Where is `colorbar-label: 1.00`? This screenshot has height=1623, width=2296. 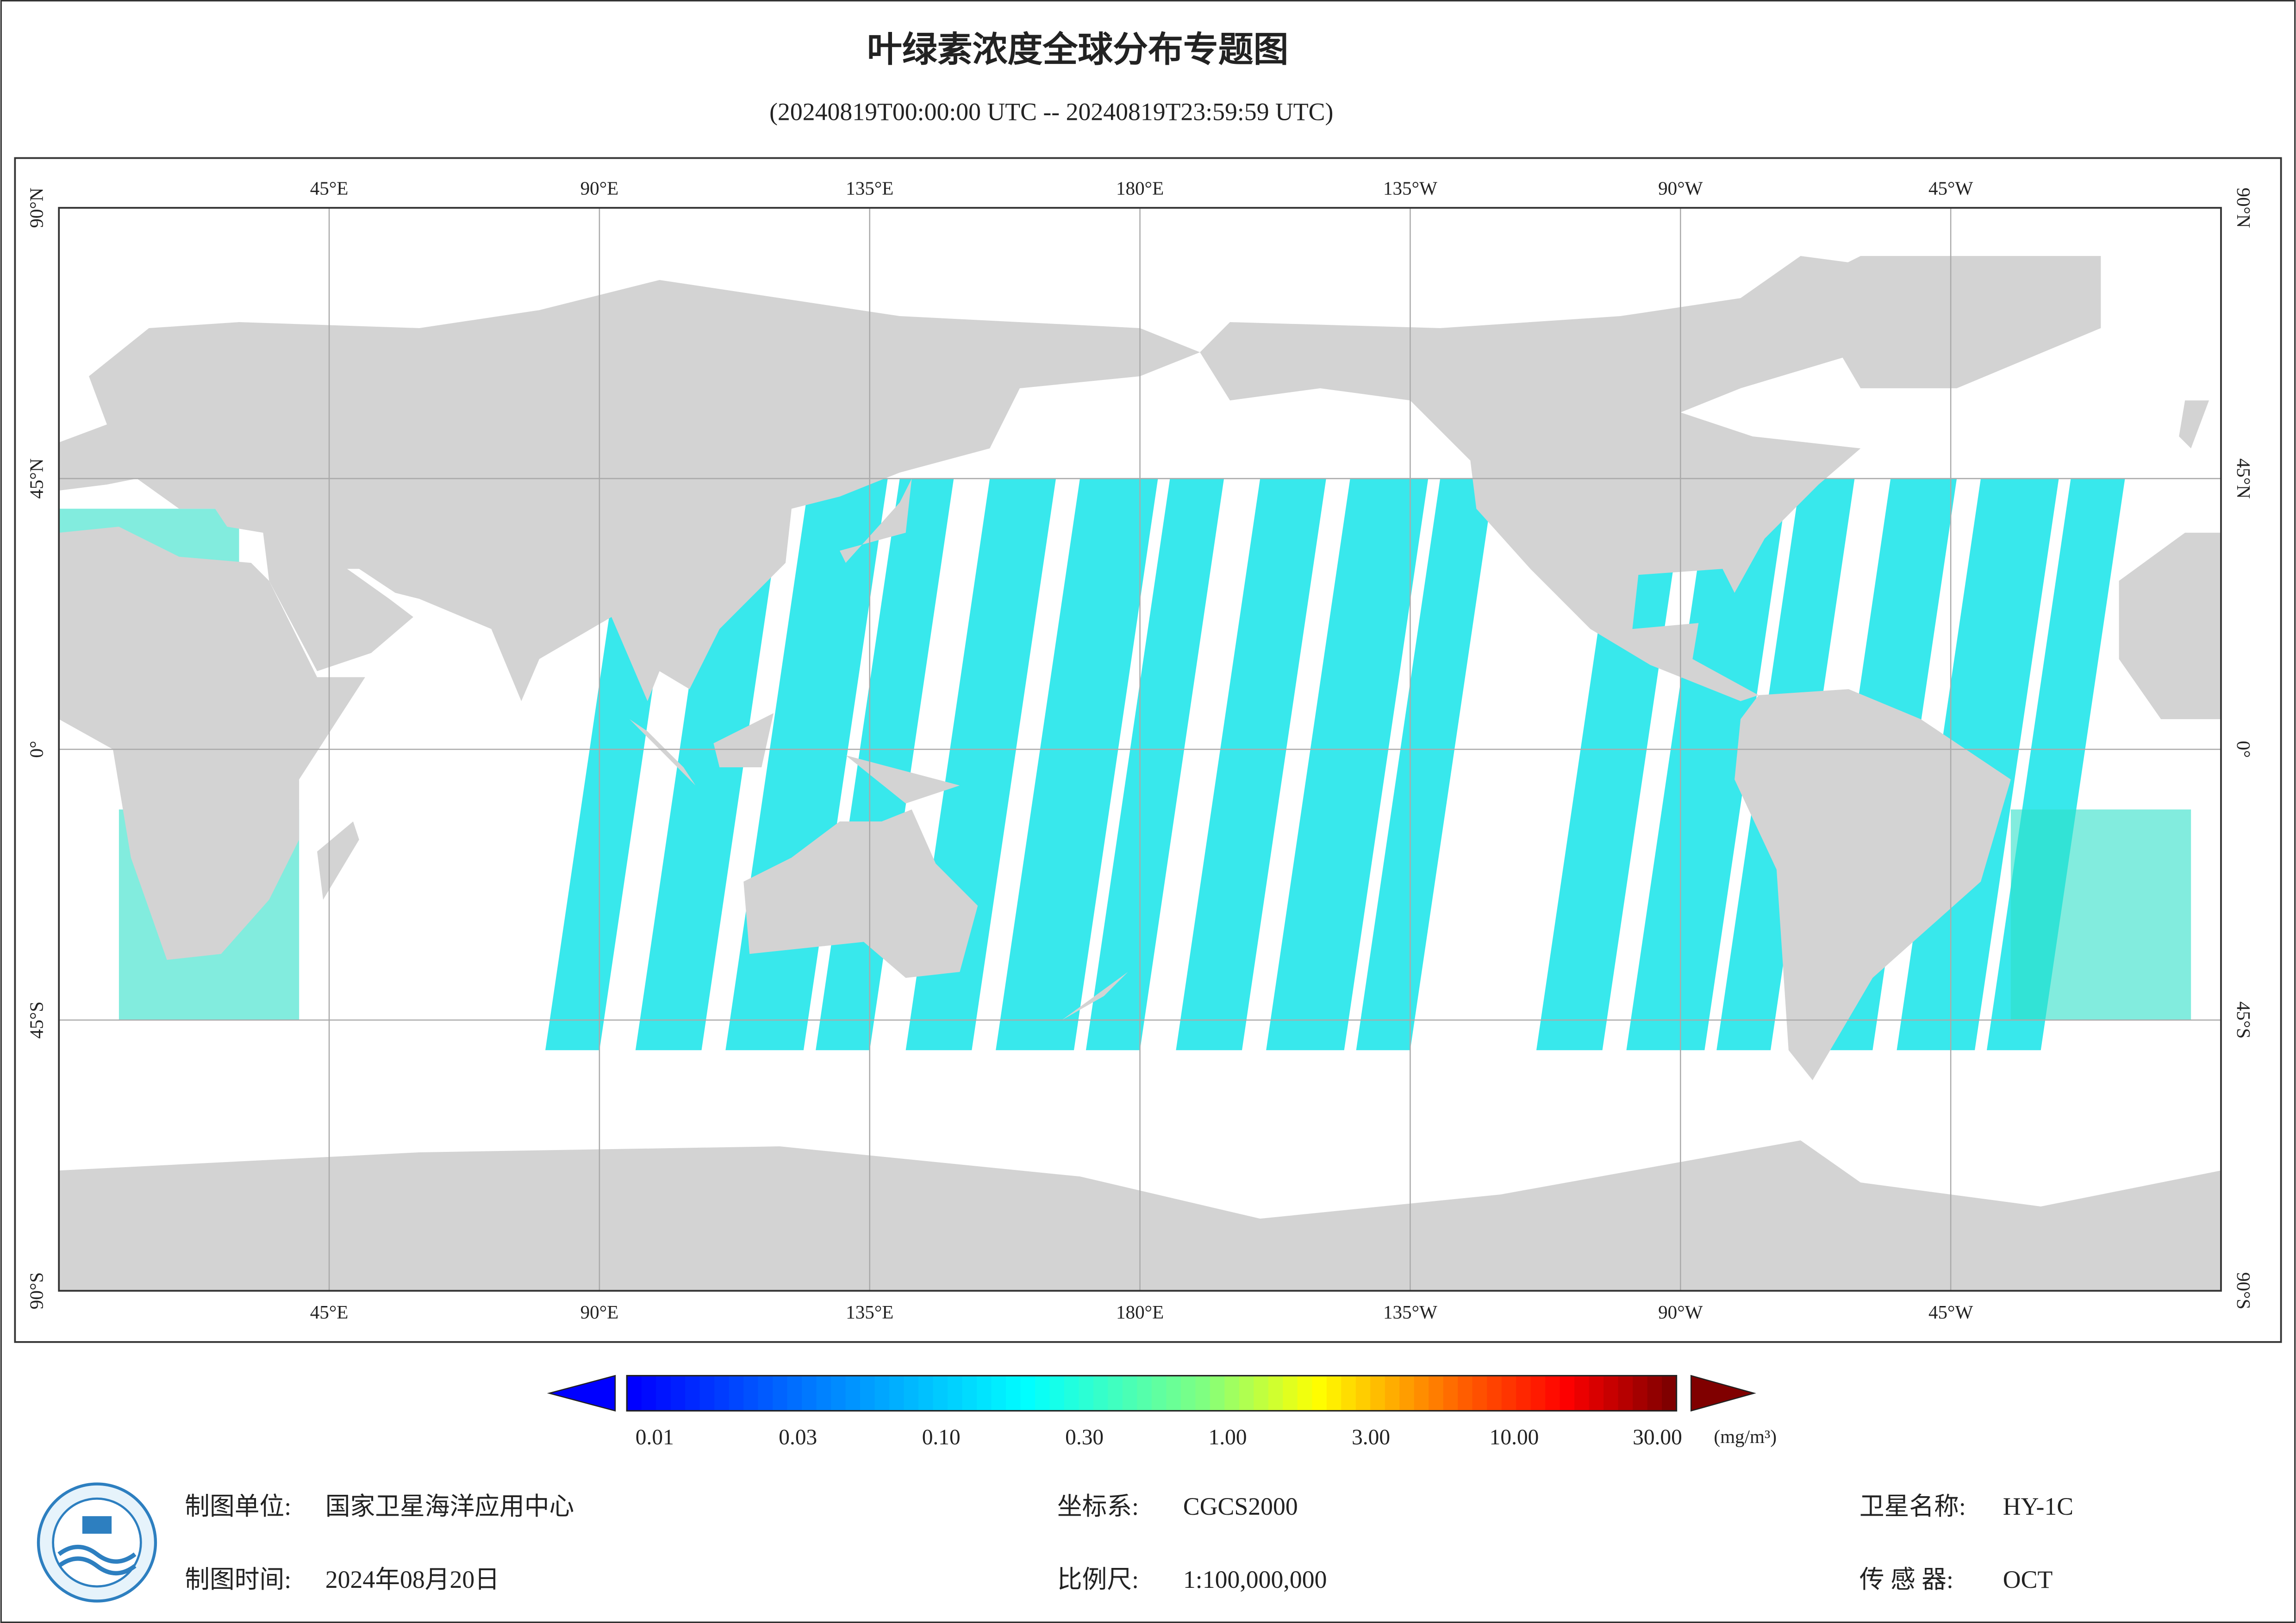 colorbar-label: 1.00 is located at coordinates (1228, 1437).